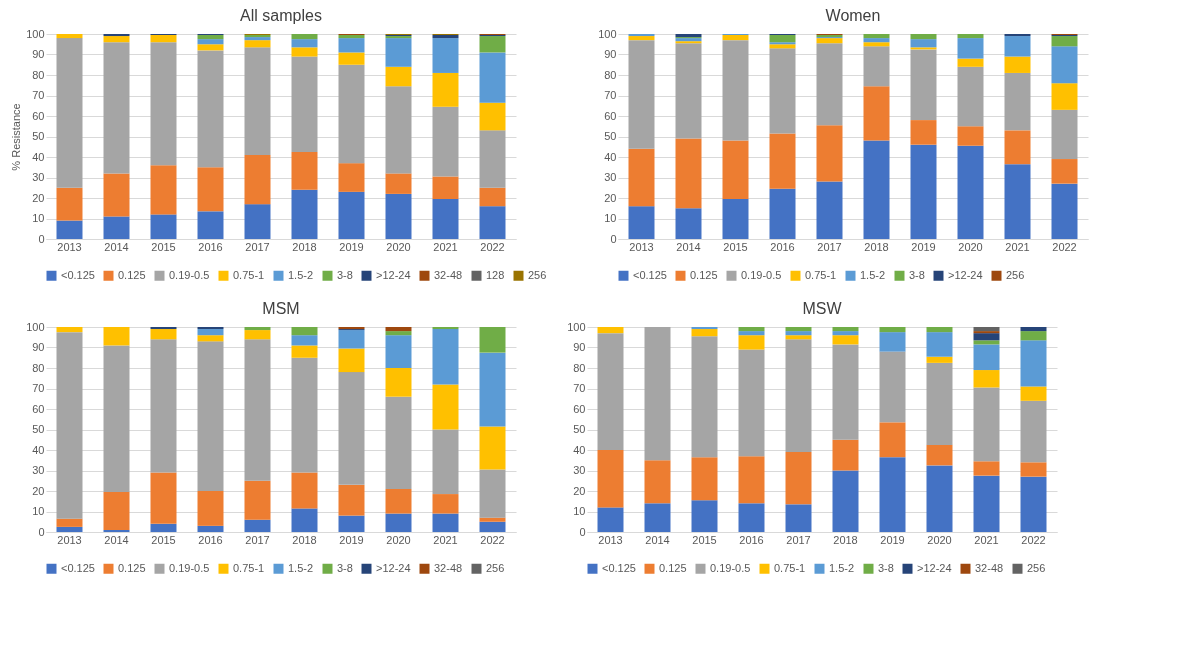 The width and height of the screenshot is (1189, 666). What do you see at coordinates (853, 15) in the screenshot?
I see `chart-title: Women` at bounding box center [853, 15].